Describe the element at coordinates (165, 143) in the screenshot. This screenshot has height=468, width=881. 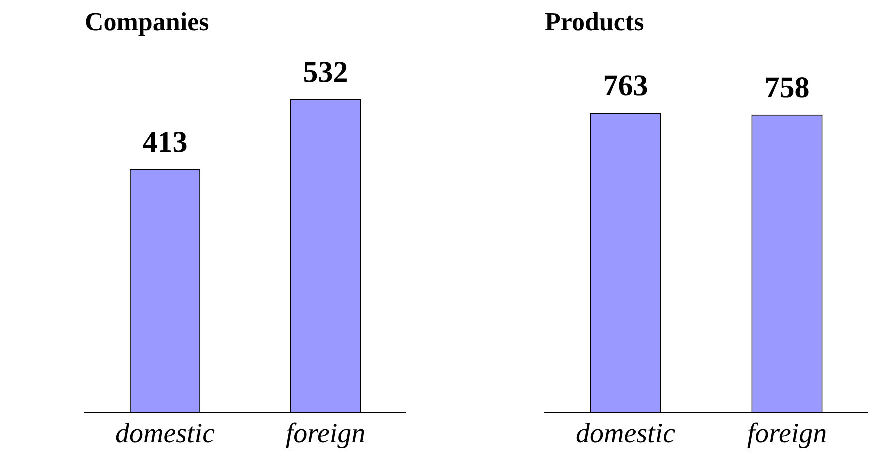
I see `data-label: 413` at that location.